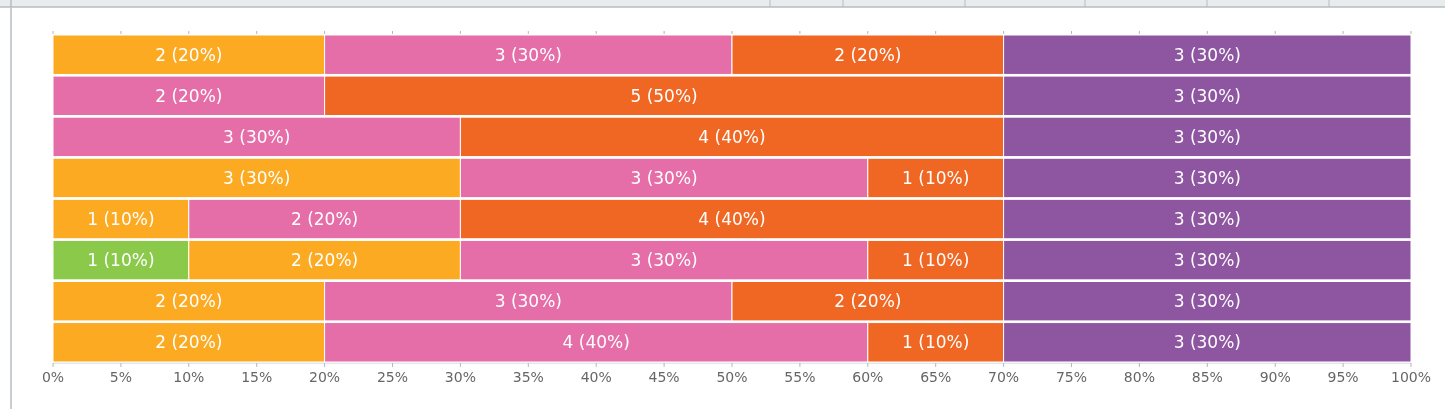 The height and width of the screenshot is (409, 1445). I want to click on x-tick-label: 20%, so click(325, 377).